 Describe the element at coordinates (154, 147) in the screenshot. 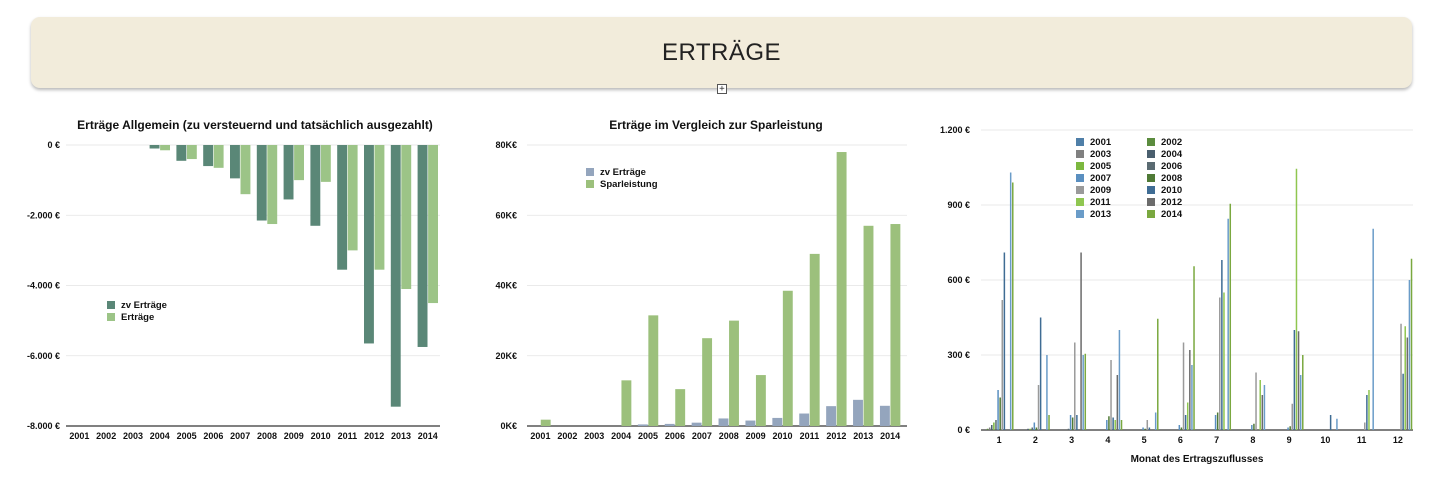

I see `bar-zv-ertr-ge-2004` at that location.